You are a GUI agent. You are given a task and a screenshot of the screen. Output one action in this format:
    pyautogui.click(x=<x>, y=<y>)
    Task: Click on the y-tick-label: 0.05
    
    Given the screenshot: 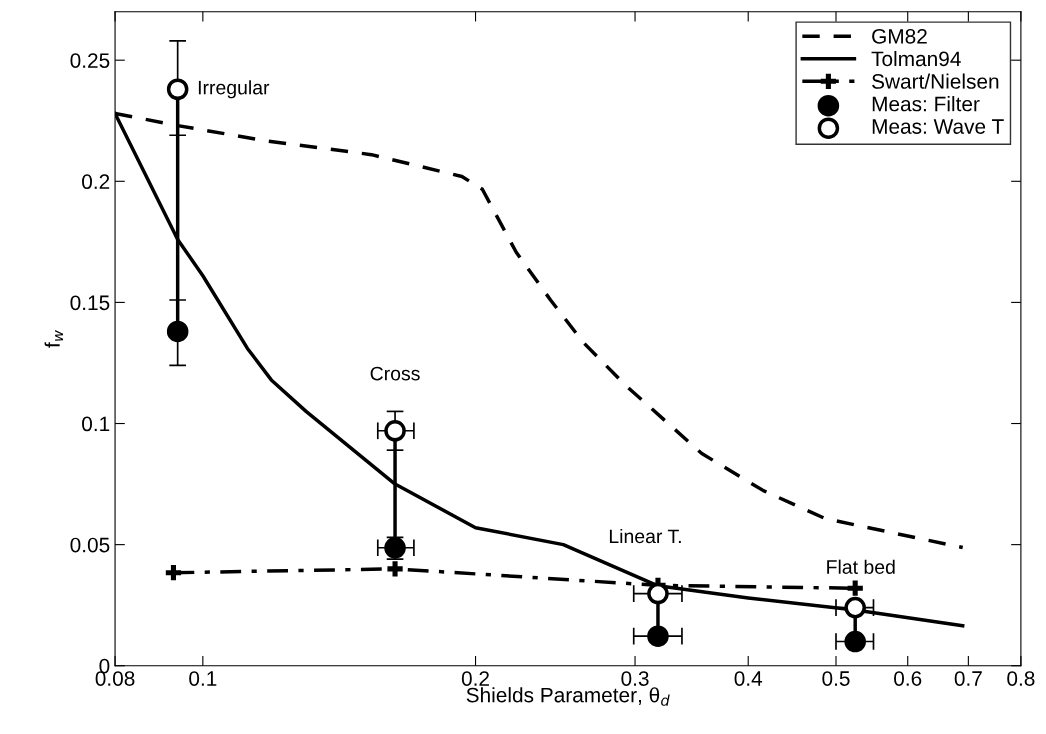 What is the action you would take?
    pyautogui.click(x=90, y=545)
    